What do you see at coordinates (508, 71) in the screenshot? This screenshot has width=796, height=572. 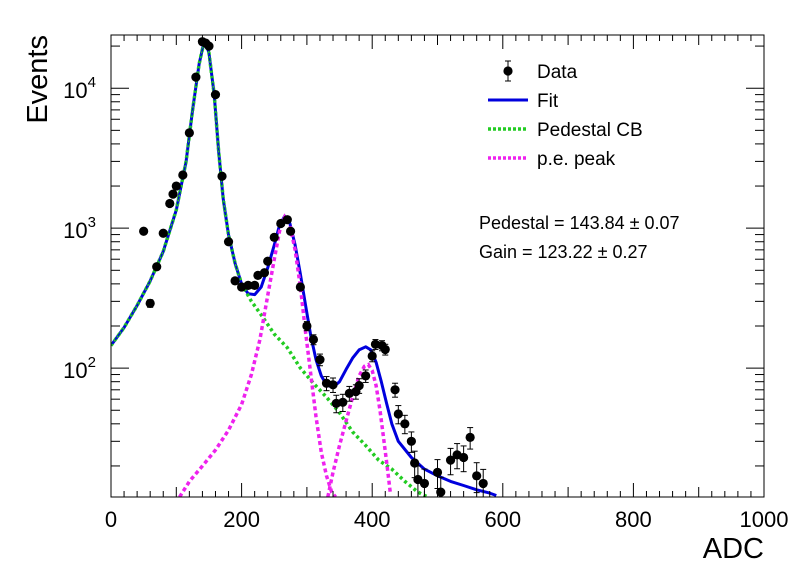 I see `legend-marker` at bounding box center [508, 71].